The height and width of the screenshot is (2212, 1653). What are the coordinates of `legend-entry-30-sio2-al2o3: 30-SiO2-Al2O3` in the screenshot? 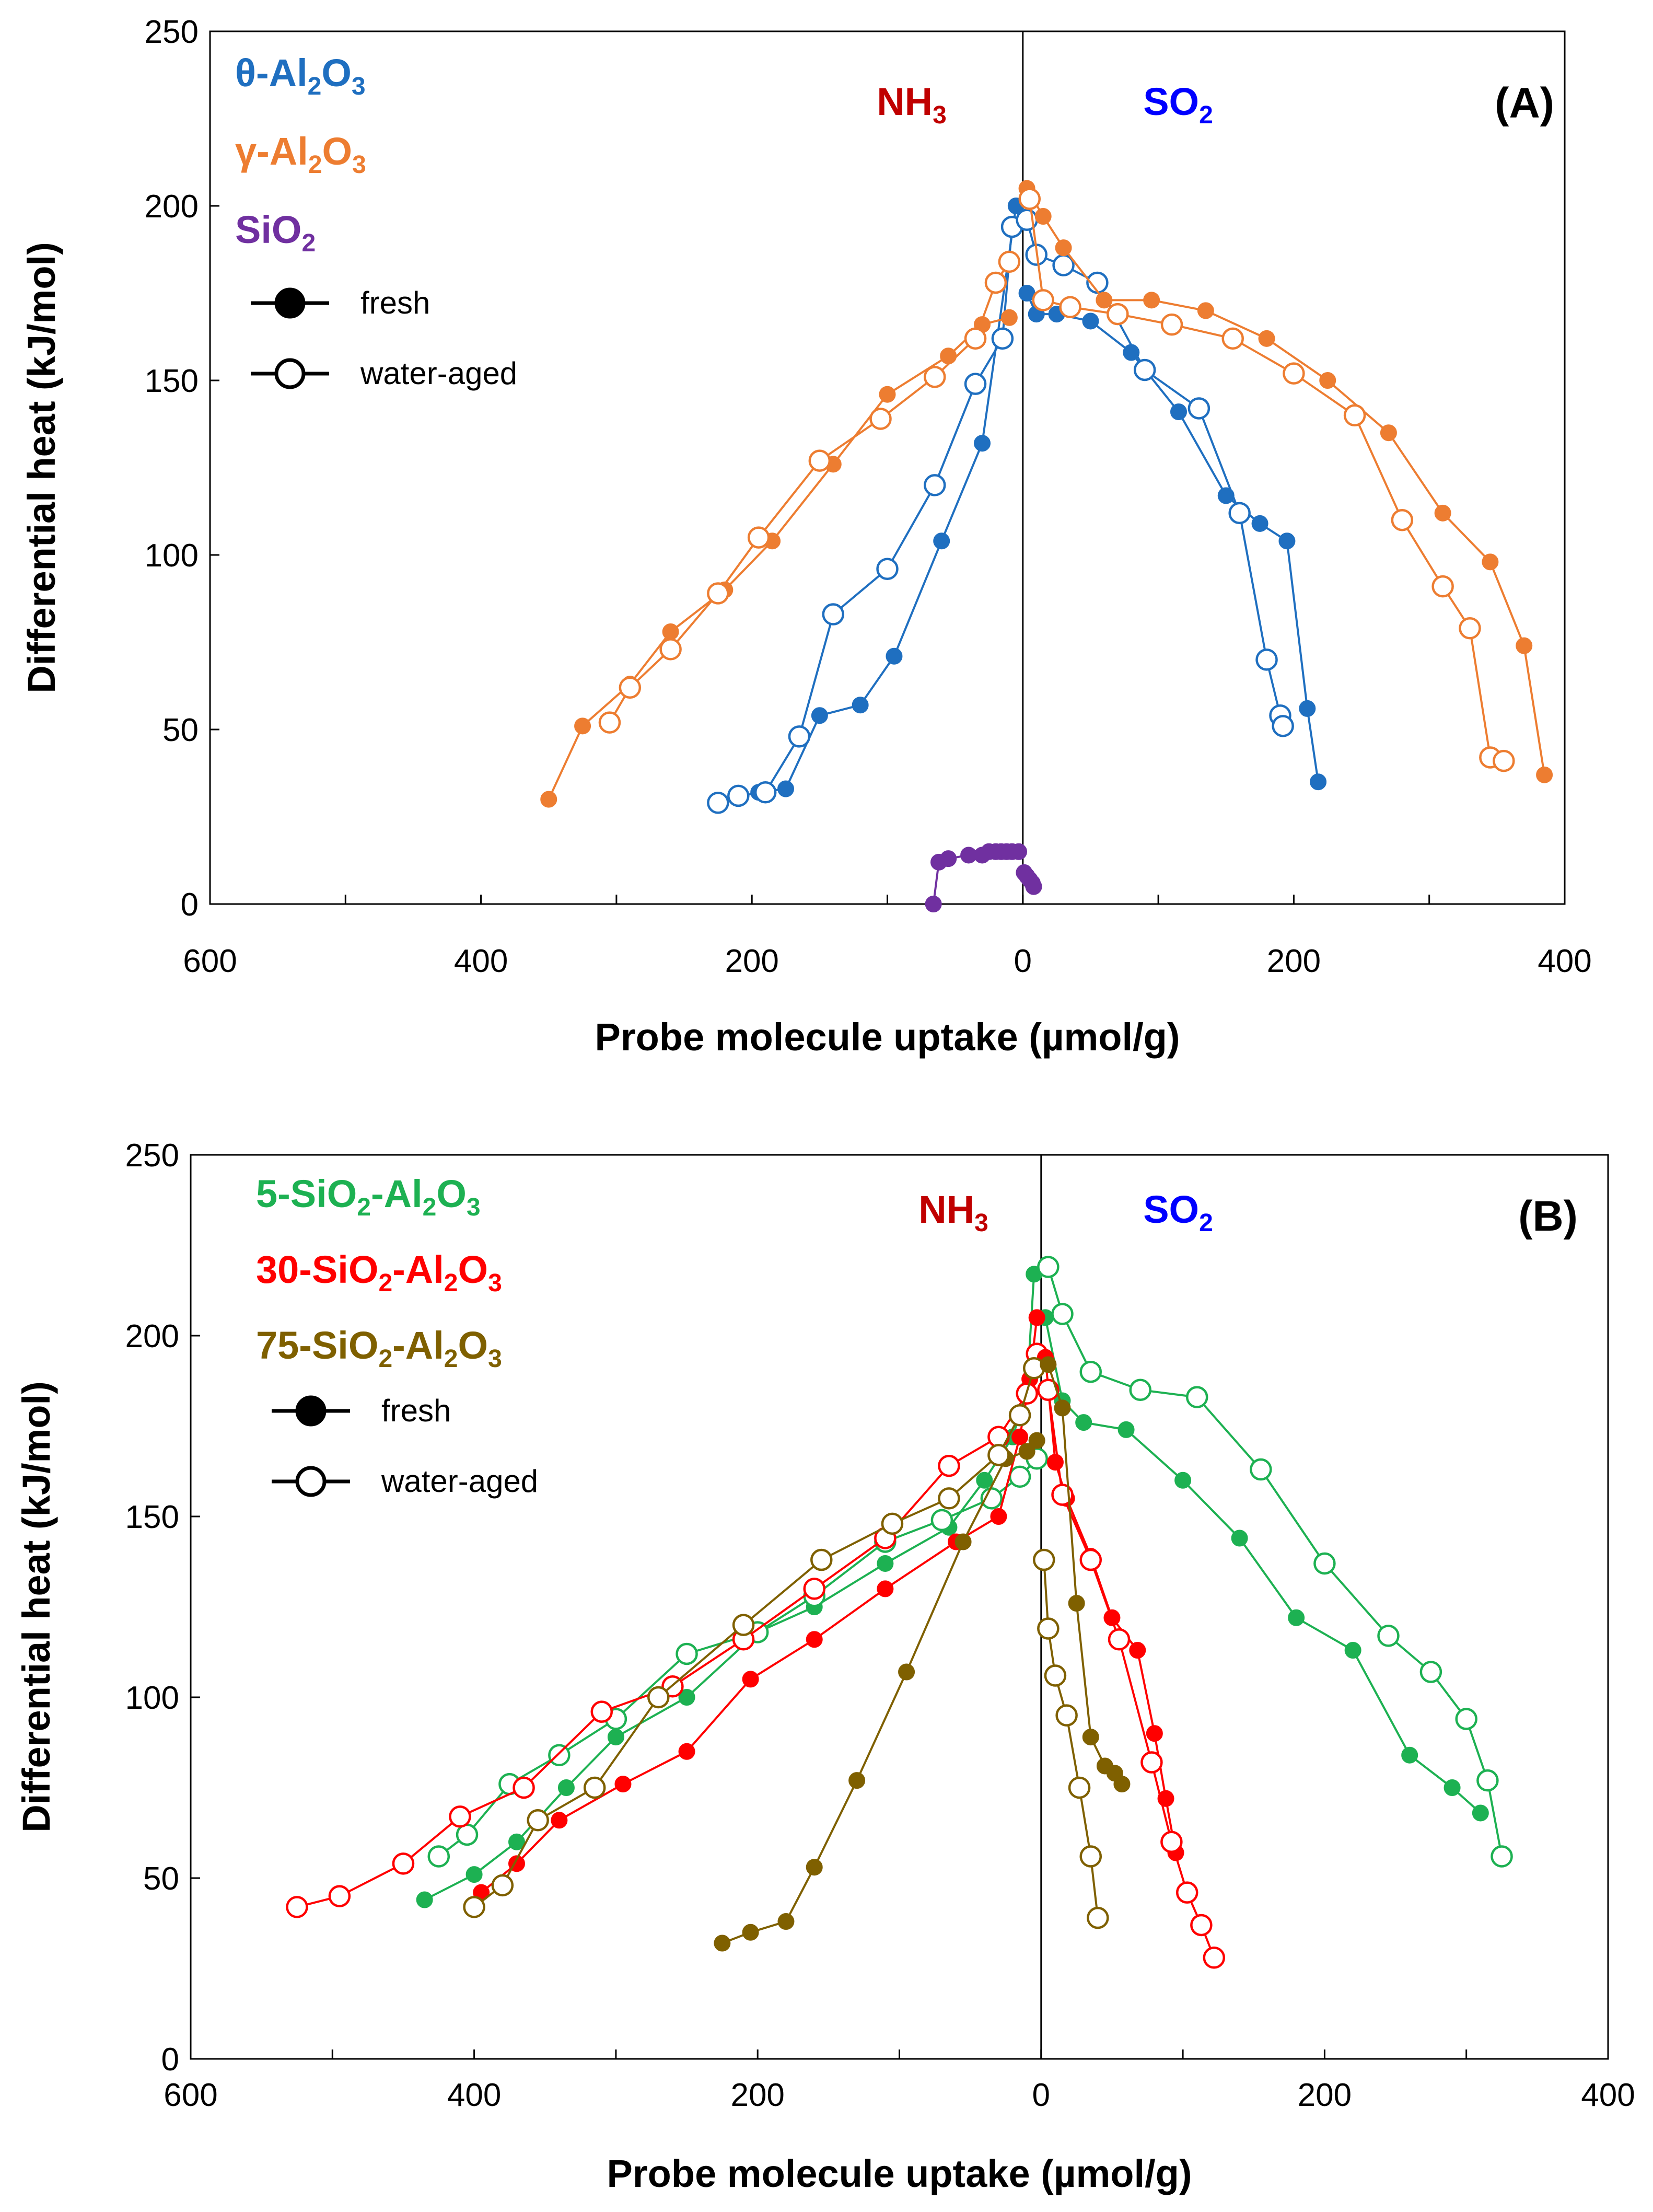 It's located at (379, 1272).